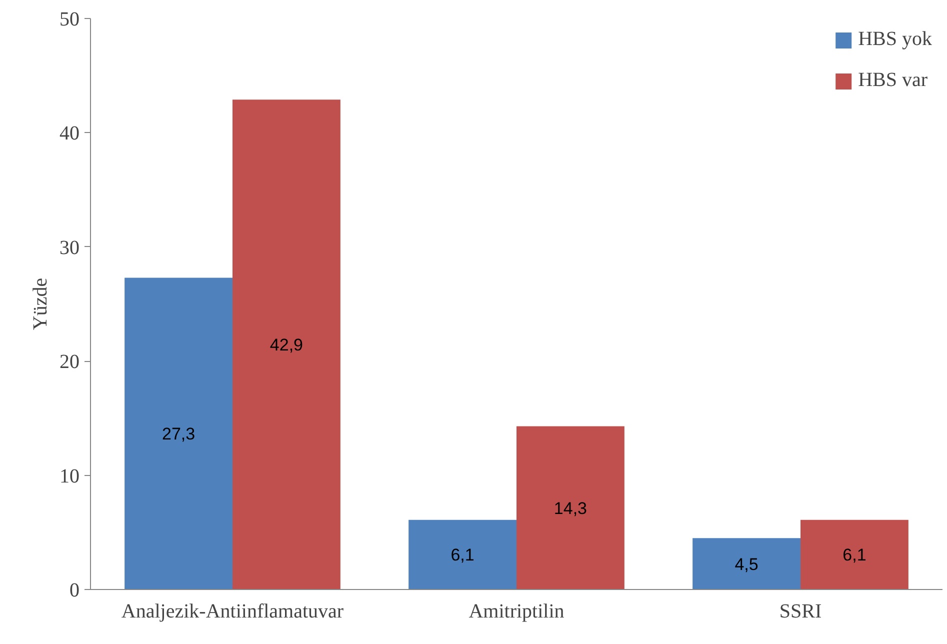 The width and height of the screenshot is (947, 644). I want to click on legend-label: HBS yok, so click(895, 39).